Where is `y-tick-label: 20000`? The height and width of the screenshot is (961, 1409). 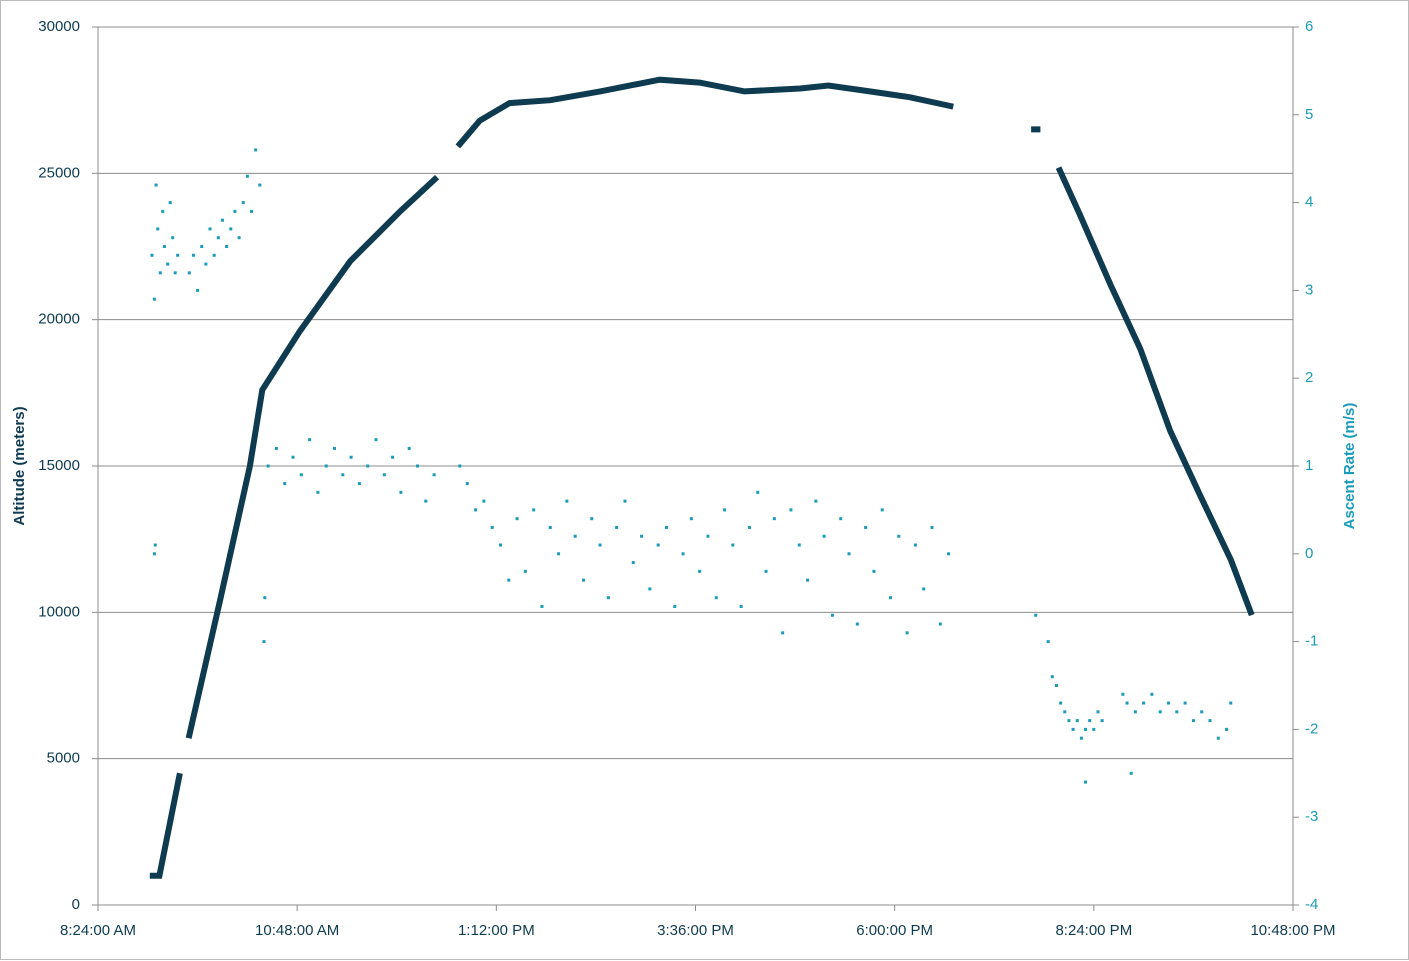 y-tick-label: 20000 is located at coordinates (59, 319).